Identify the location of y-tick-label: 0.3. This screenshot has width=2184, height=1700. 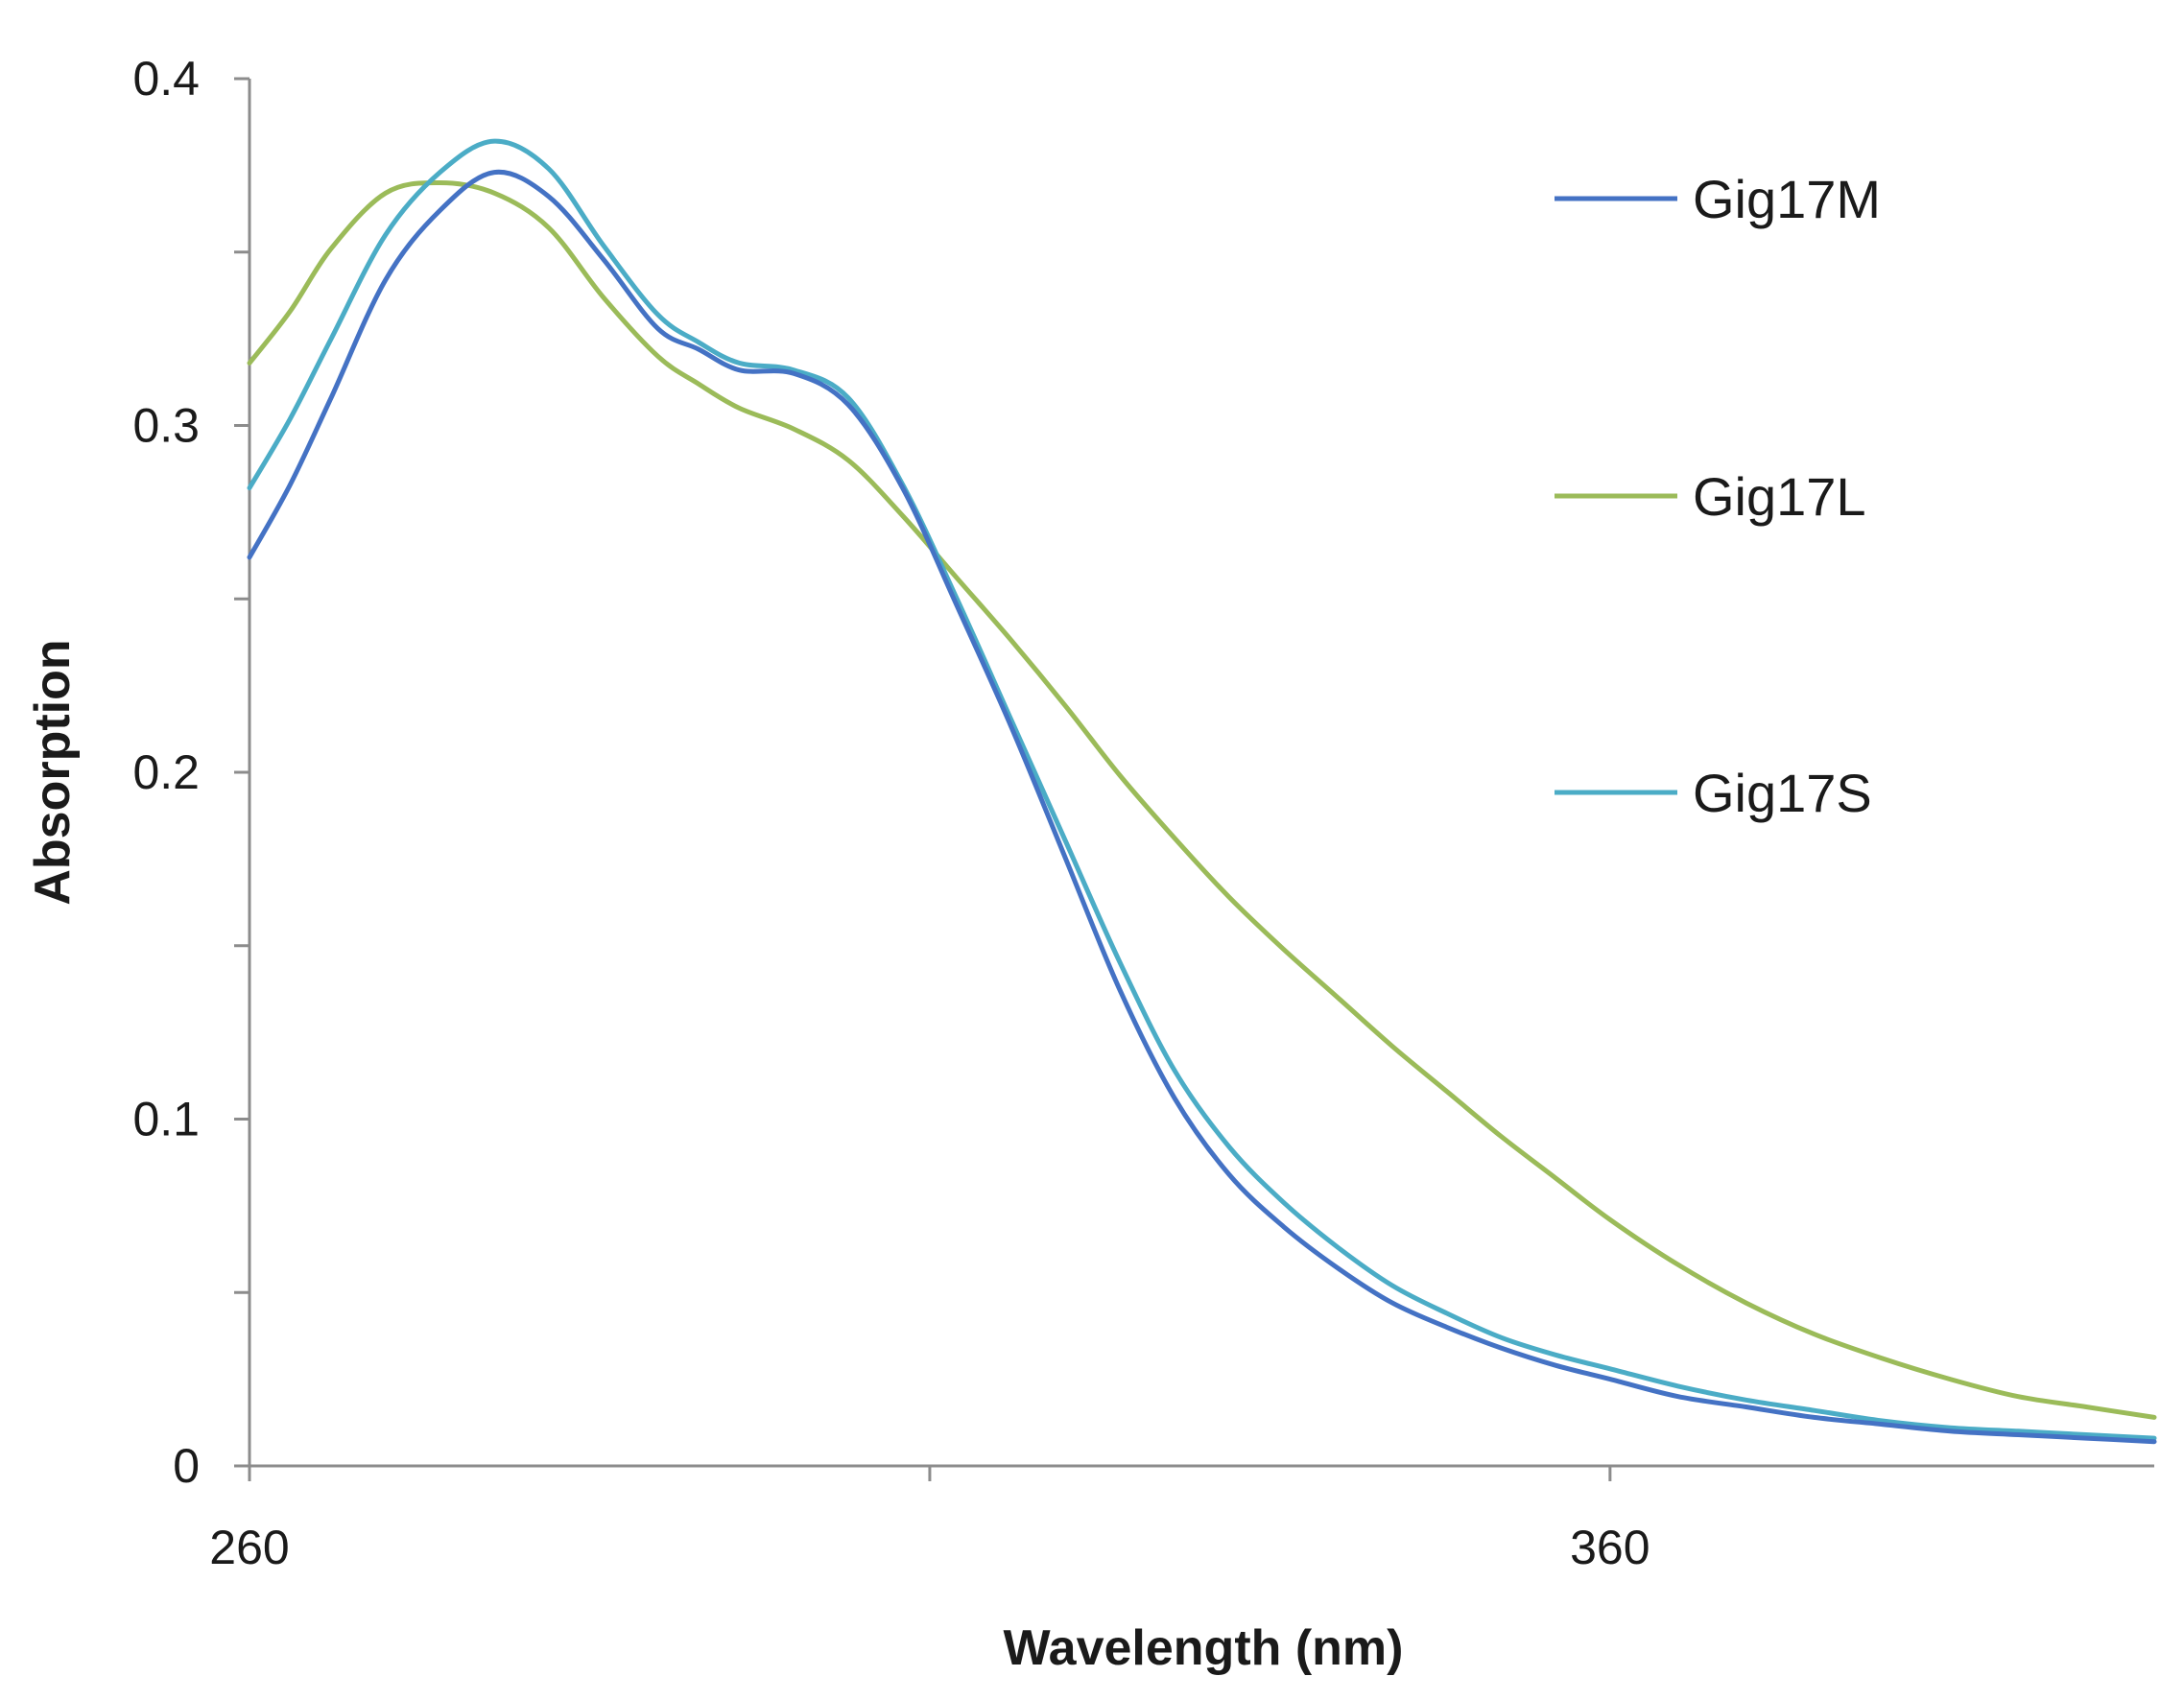
(166, 426).